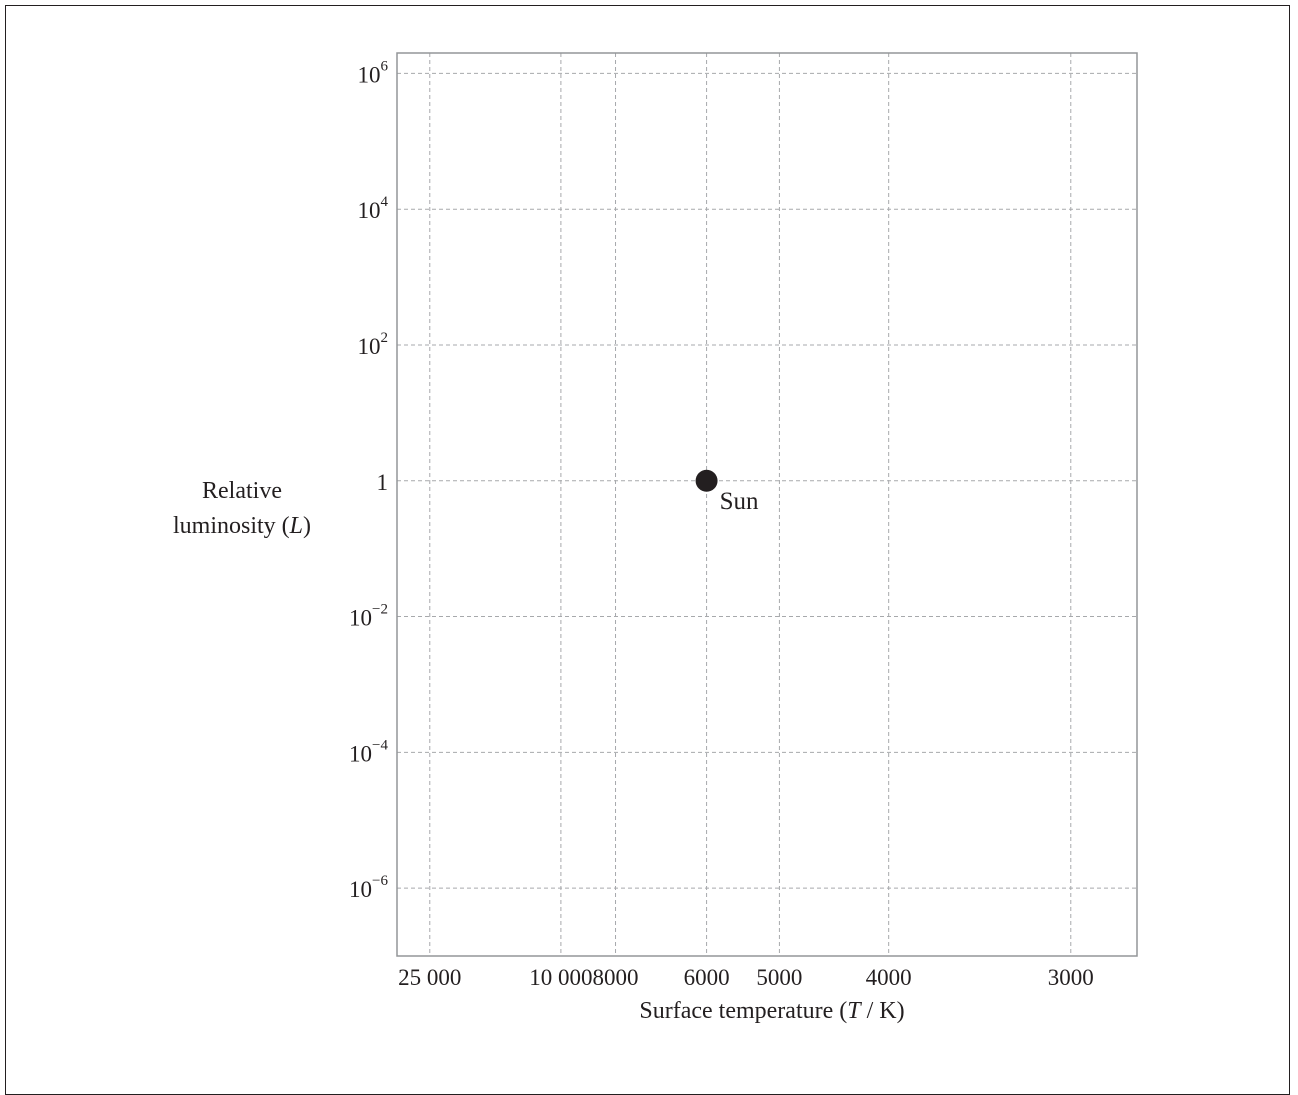 The image size is (1298, 1095). Describe the element at coordinates (368, 887) in the screenshot. I see `y-tick-label-6: 10⁻⁶` at that location.